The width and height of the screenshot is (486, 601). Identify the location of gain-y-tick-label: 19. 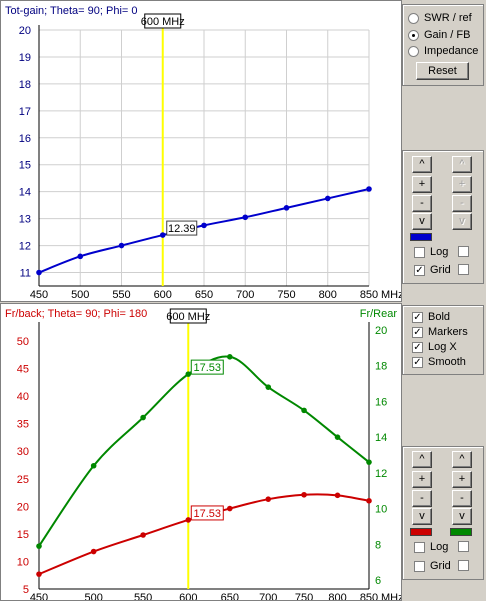
(25, 58).